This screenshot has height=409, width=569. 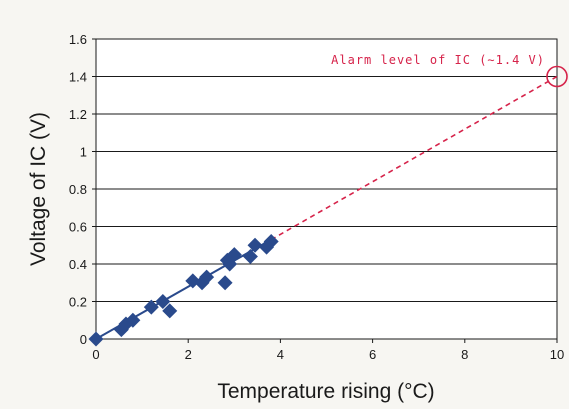 I want to click on x-tick-label-4: 8, so click(x=464, y=354).